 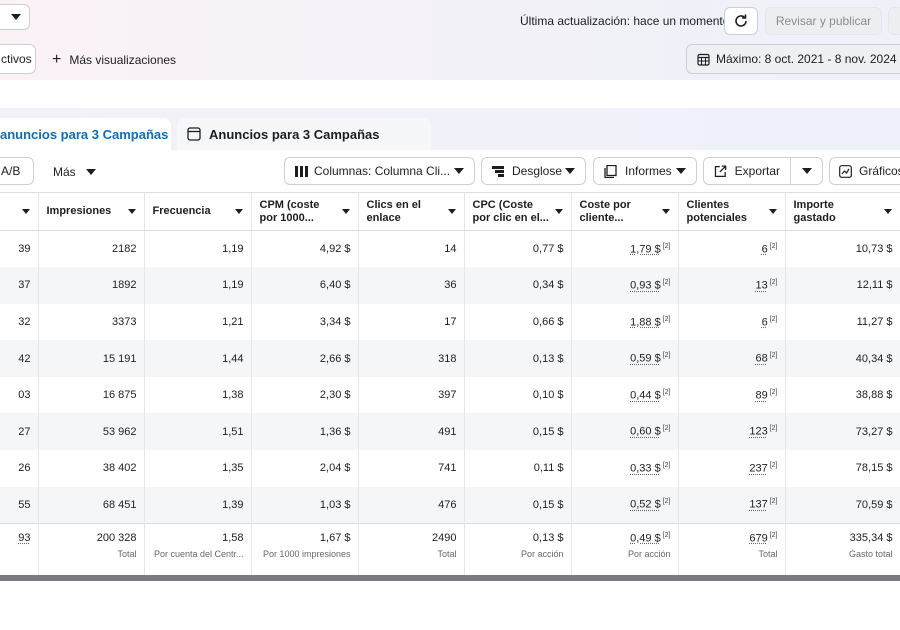 I want to click on reports-label: Informes, so click(x=650, y=171).